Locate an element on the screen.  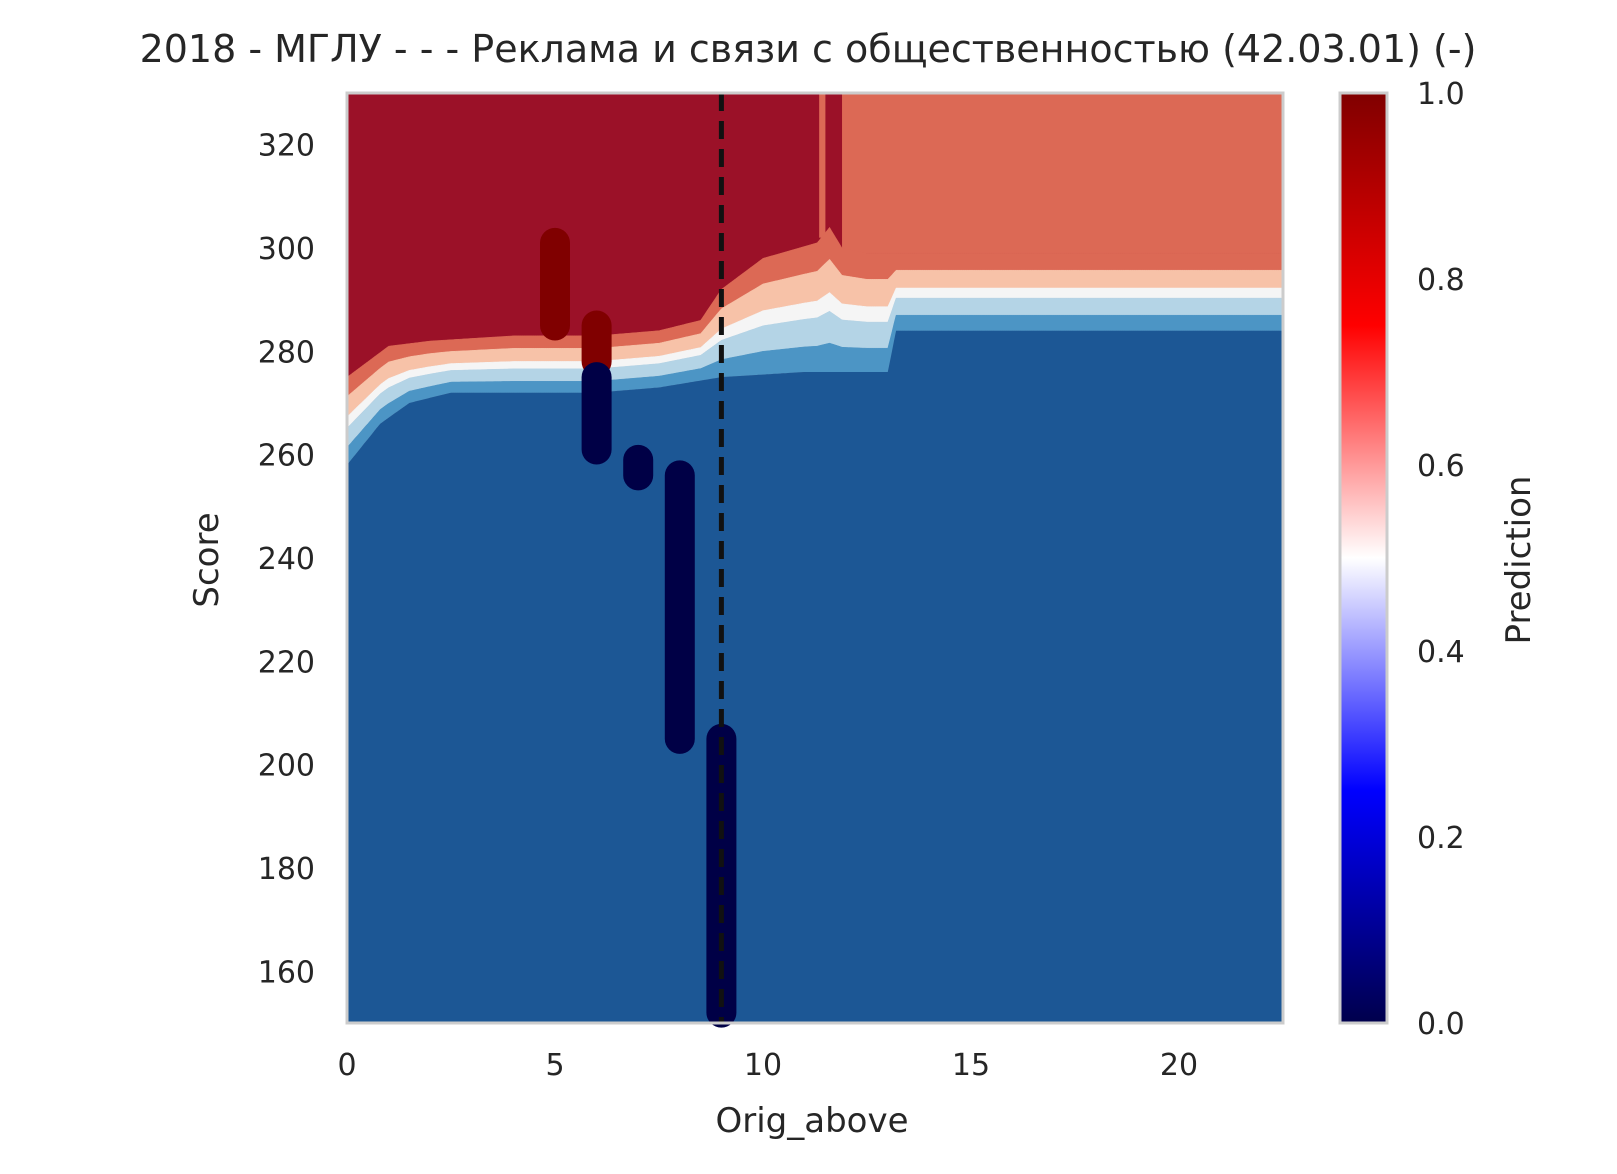
region-mid-high-right is located at coordinates (1062, 173).